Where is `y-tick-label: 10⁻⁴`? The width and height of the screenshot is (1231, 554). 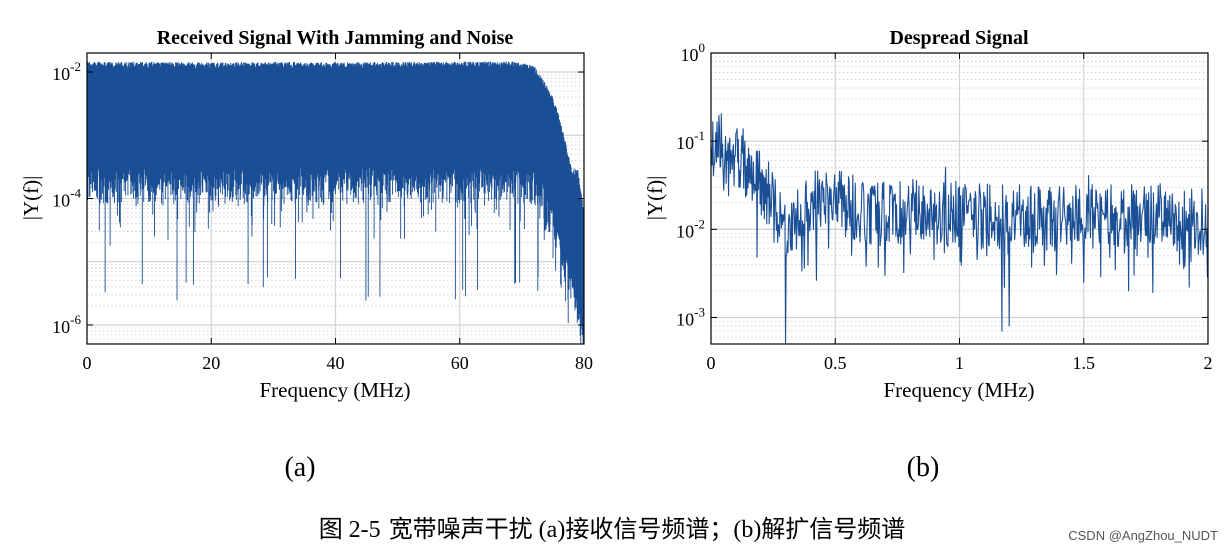
y-tick-label: 10⁻⁴ is located at coordinates (66, 198).